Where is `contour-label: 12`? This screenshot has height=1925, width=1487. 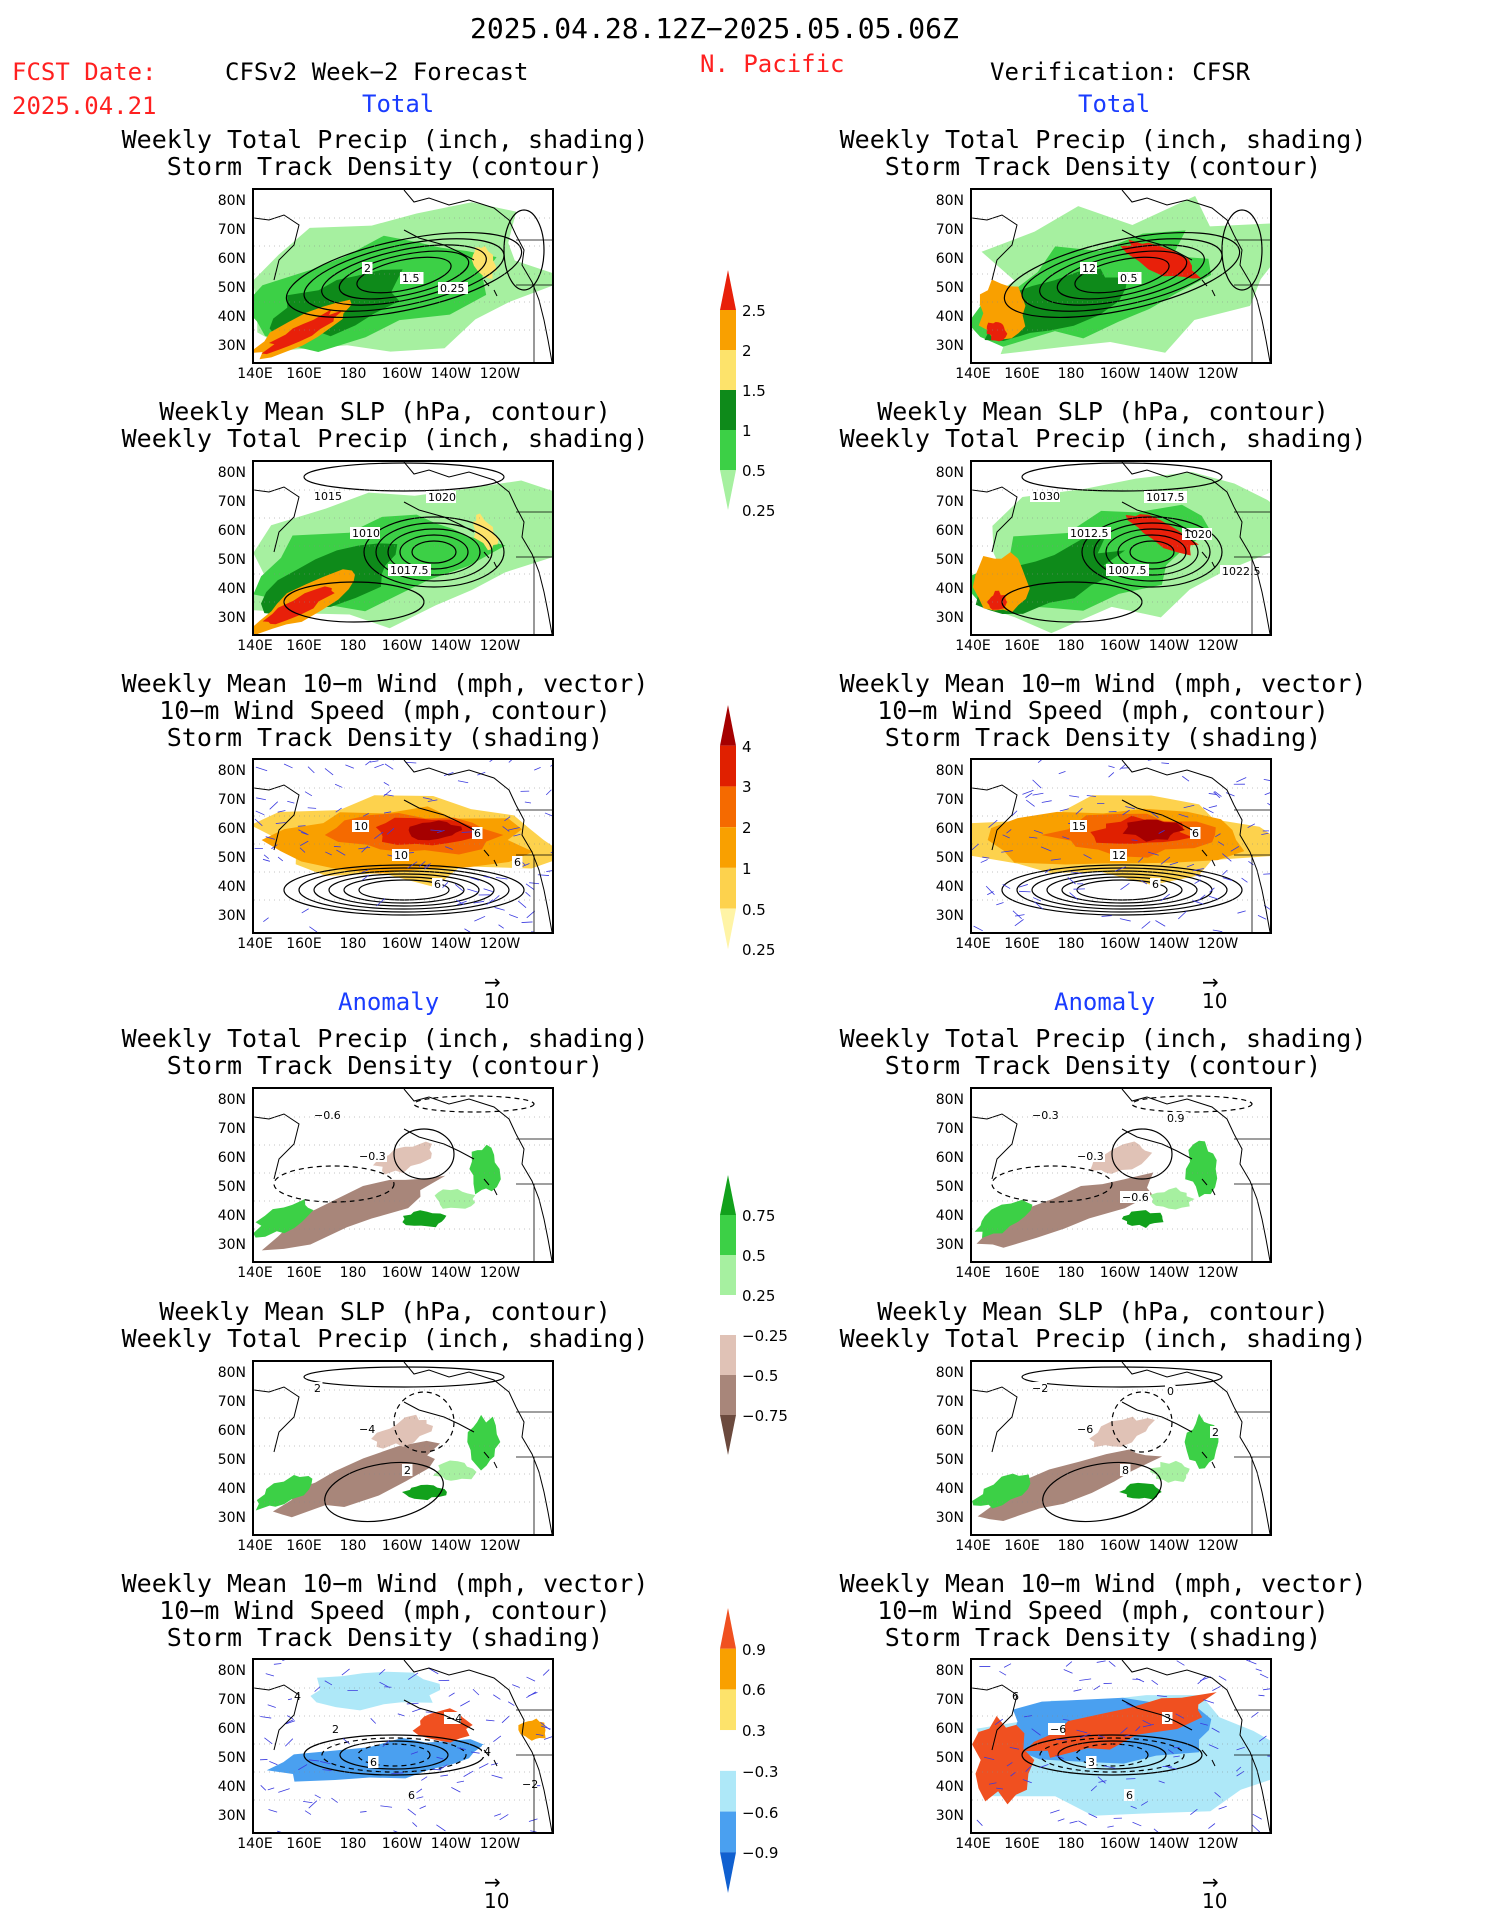
contour-label: 12 is located at coordinates (1088, 268).